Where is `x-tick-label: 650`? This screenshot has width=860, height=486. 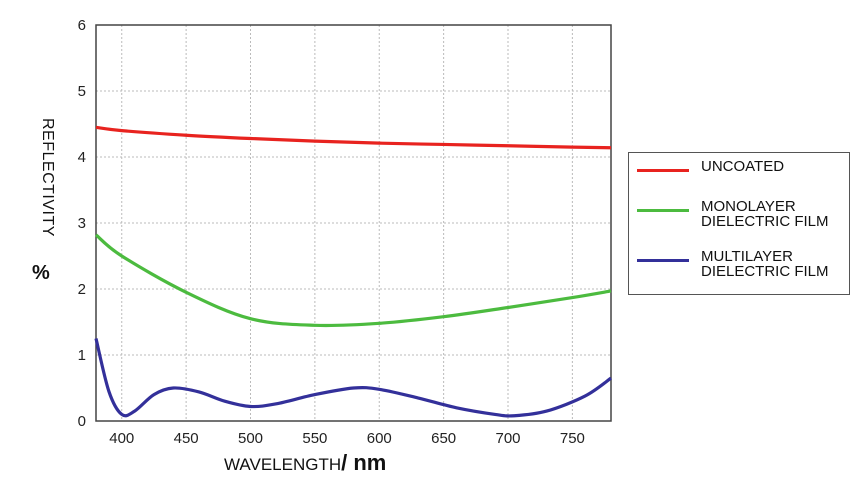
x-tick-label: 650 is located at coordinates (443, 438).